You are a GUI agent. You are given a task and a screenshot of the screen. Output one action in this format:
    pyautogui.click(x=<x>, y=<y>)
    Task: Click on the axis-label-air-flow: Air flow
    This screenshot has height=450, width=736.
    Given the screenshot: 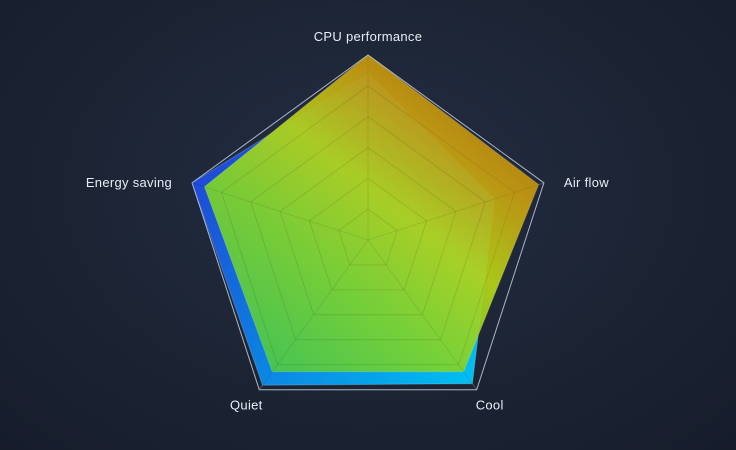 What is the action you would take?
    pyautogui.click(x=586, y=182)
    